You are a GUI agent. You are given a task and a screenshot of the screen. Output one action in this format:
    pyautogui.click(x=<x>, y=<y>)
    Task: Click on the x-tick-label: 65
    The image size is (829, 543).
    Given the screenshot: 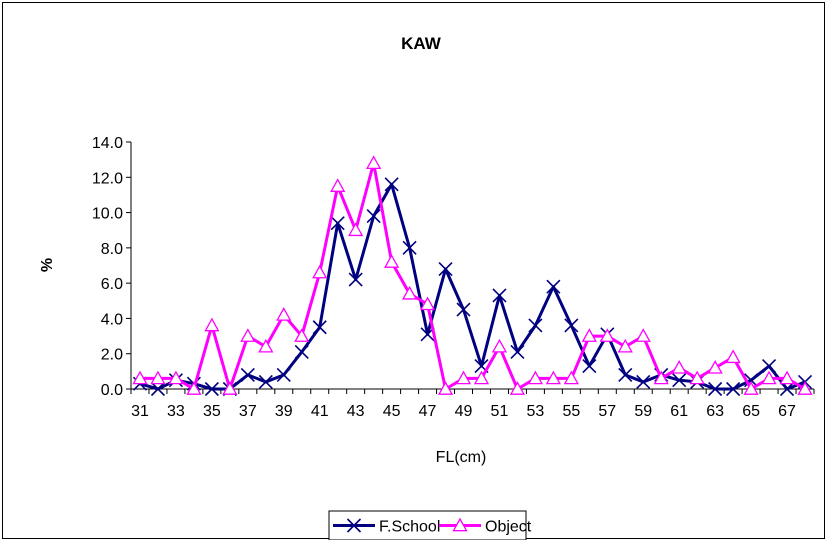 What is the action you would take?
    pyautogui.click(x=751, y=411)
    